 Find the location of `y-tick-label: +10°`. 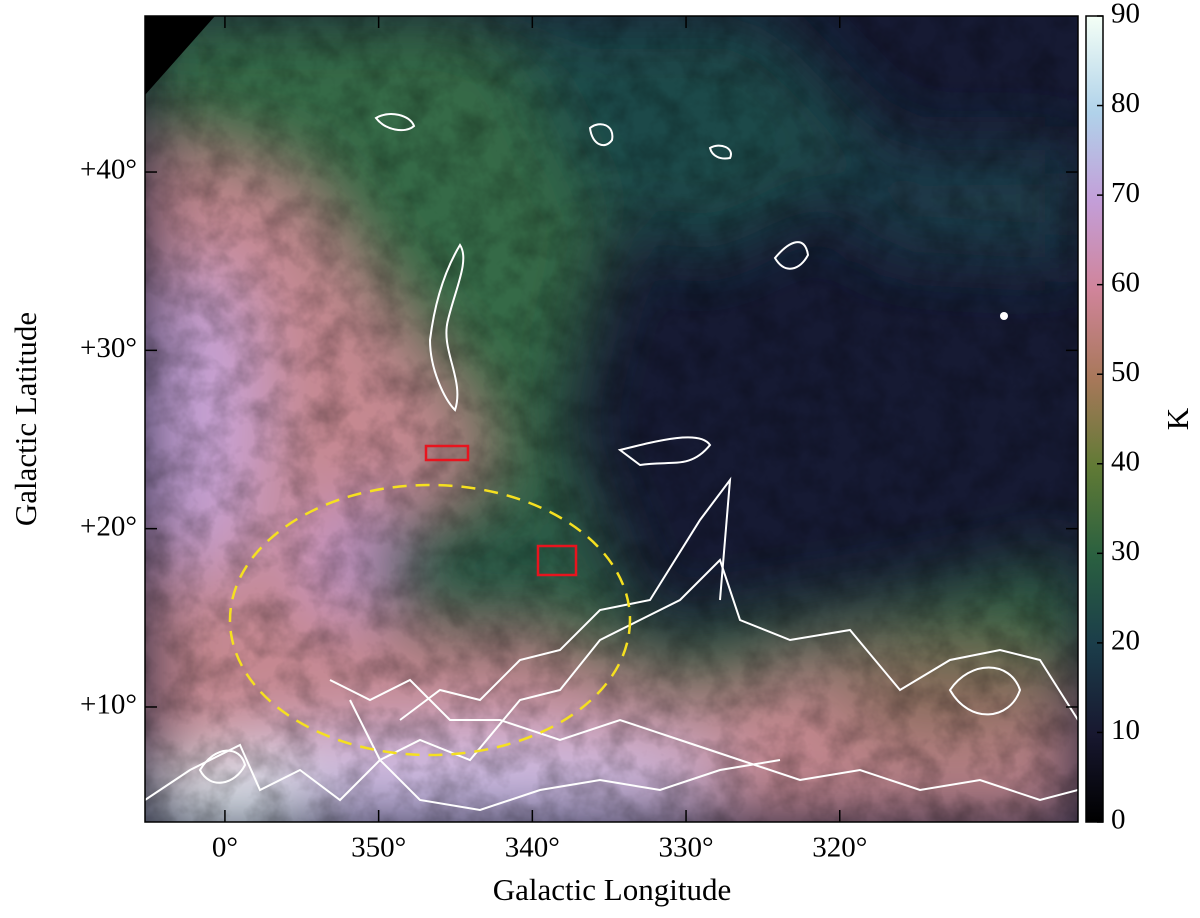

y-tick-label: +10° is located at coordinates (108, 705).